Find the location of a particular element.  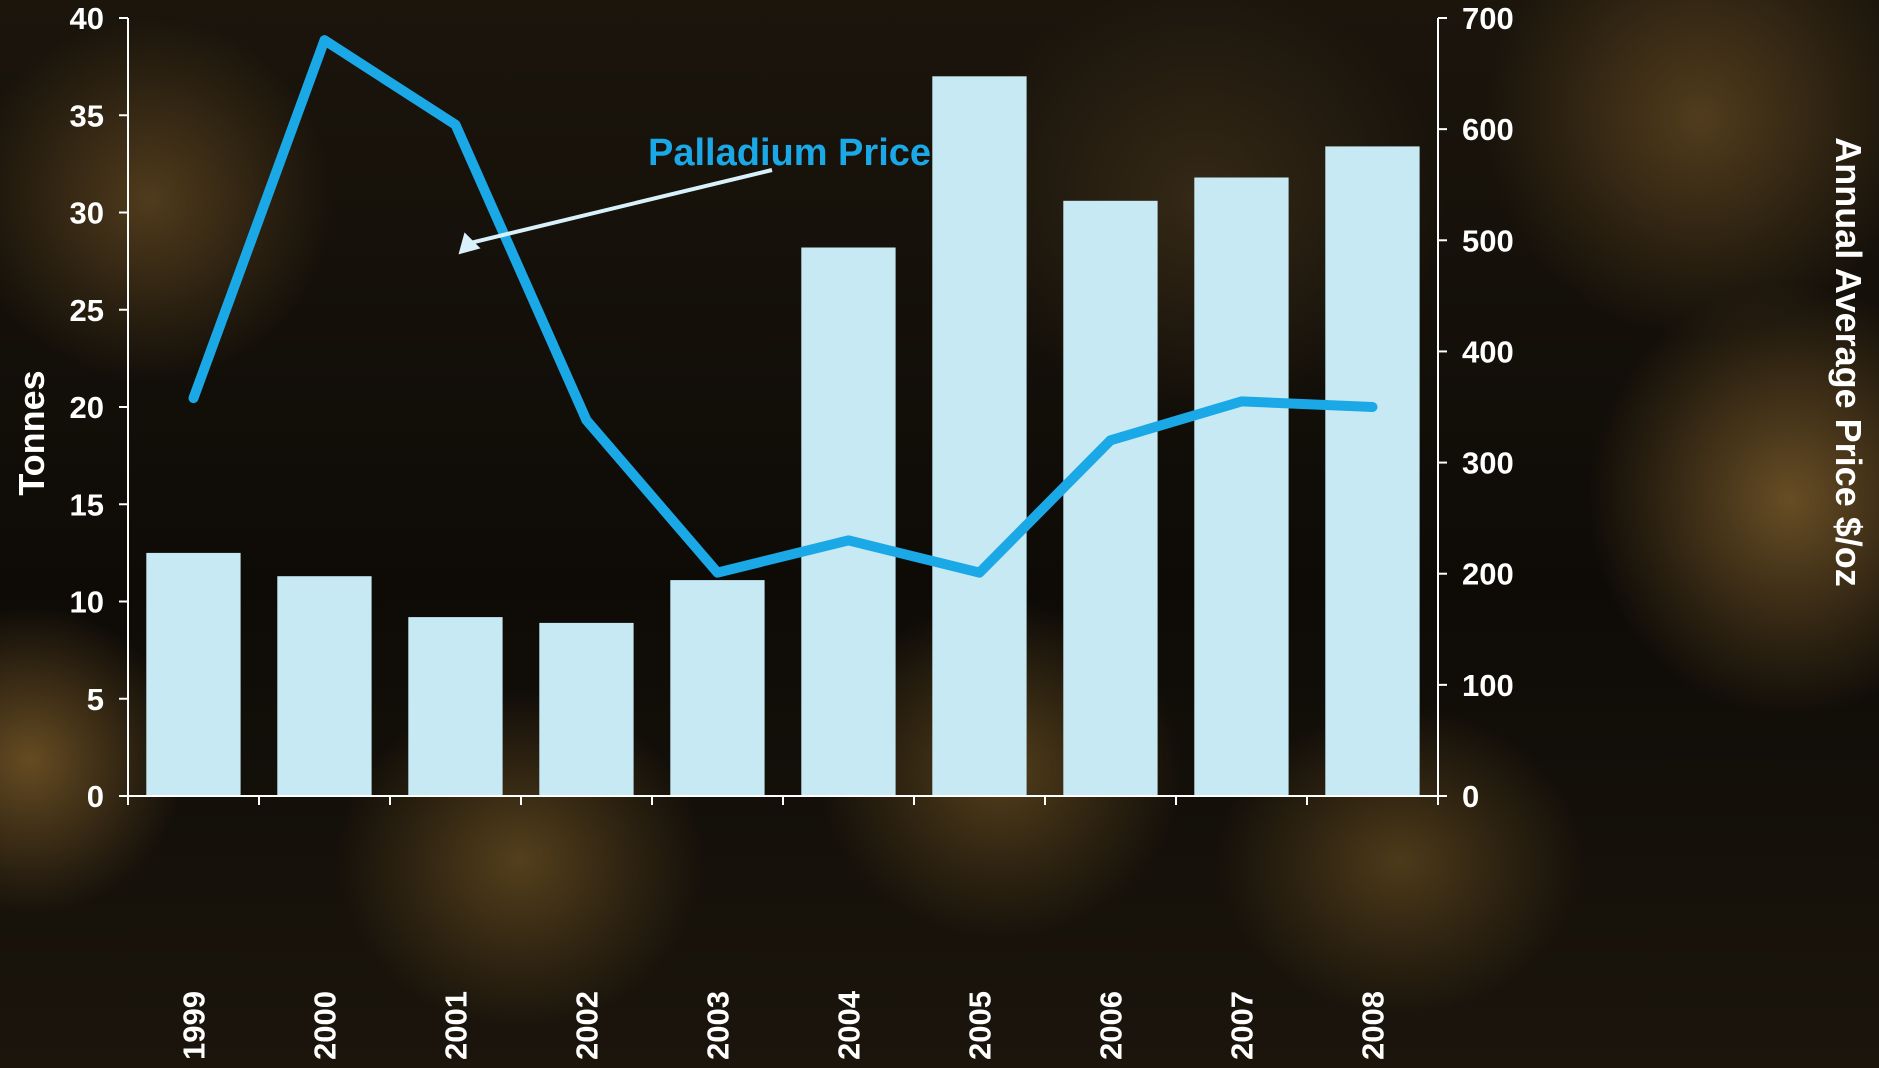

price-point-2004 is located at coordinates (848, 540).